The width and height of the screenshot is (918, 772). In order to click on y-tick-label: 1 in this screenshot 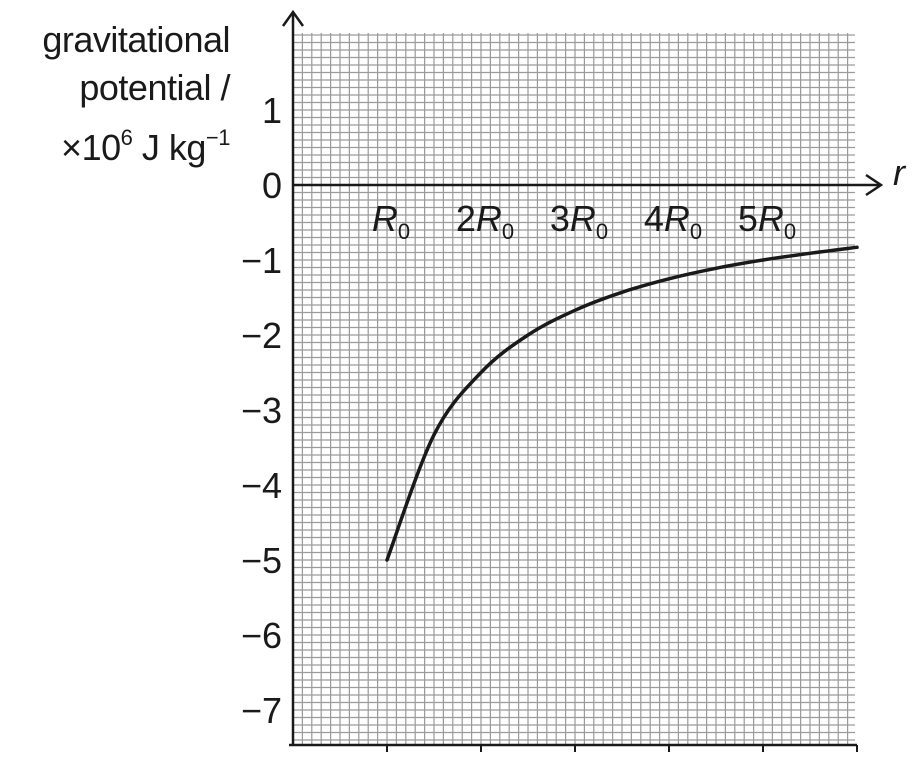, I will do `click(272, 110)`.